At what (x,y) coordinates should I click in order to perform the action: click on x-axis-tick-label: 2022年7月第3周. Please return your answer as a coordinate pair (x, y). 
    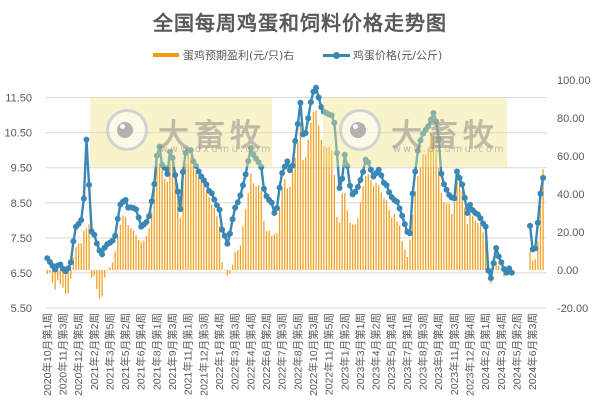
    Looking at the image, I should click on (282, 351).